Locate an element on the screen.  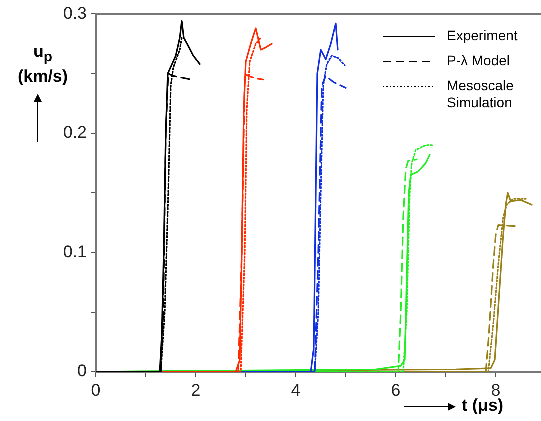
x-tick-label: 6 is located at coordinates (396, 390).